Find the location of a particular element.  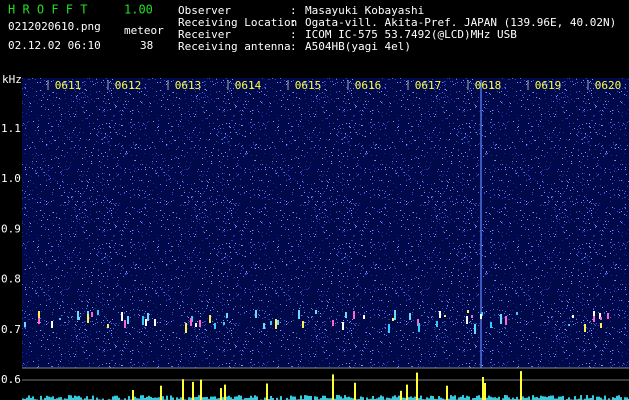

info-label: Receiver is located at coordinates (204, 34).